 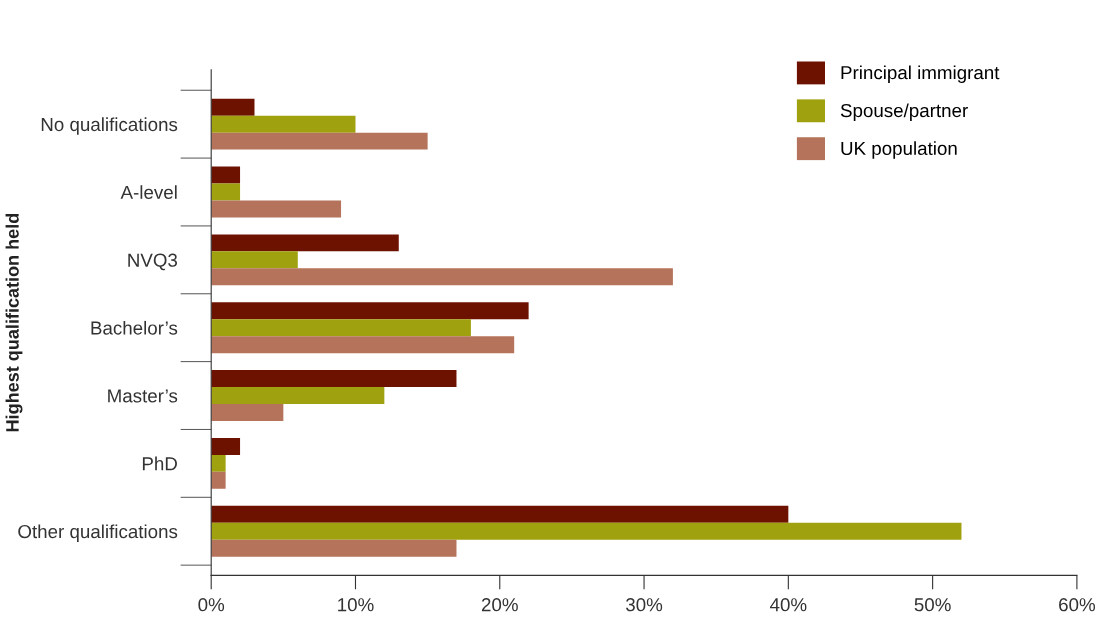 I want to click on x-tick-label: 20%, so click(x=499, y=605).